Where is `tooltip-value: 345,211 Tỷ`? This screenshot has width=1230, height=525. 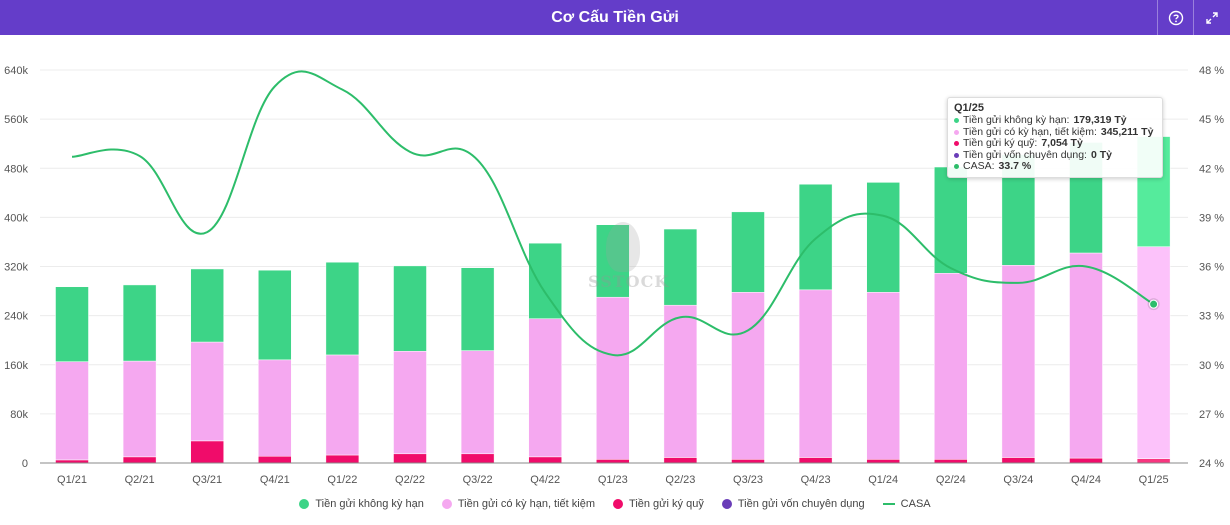
tooltip-value: 345,211 Tỷ is located at coordinates (1127, 131).